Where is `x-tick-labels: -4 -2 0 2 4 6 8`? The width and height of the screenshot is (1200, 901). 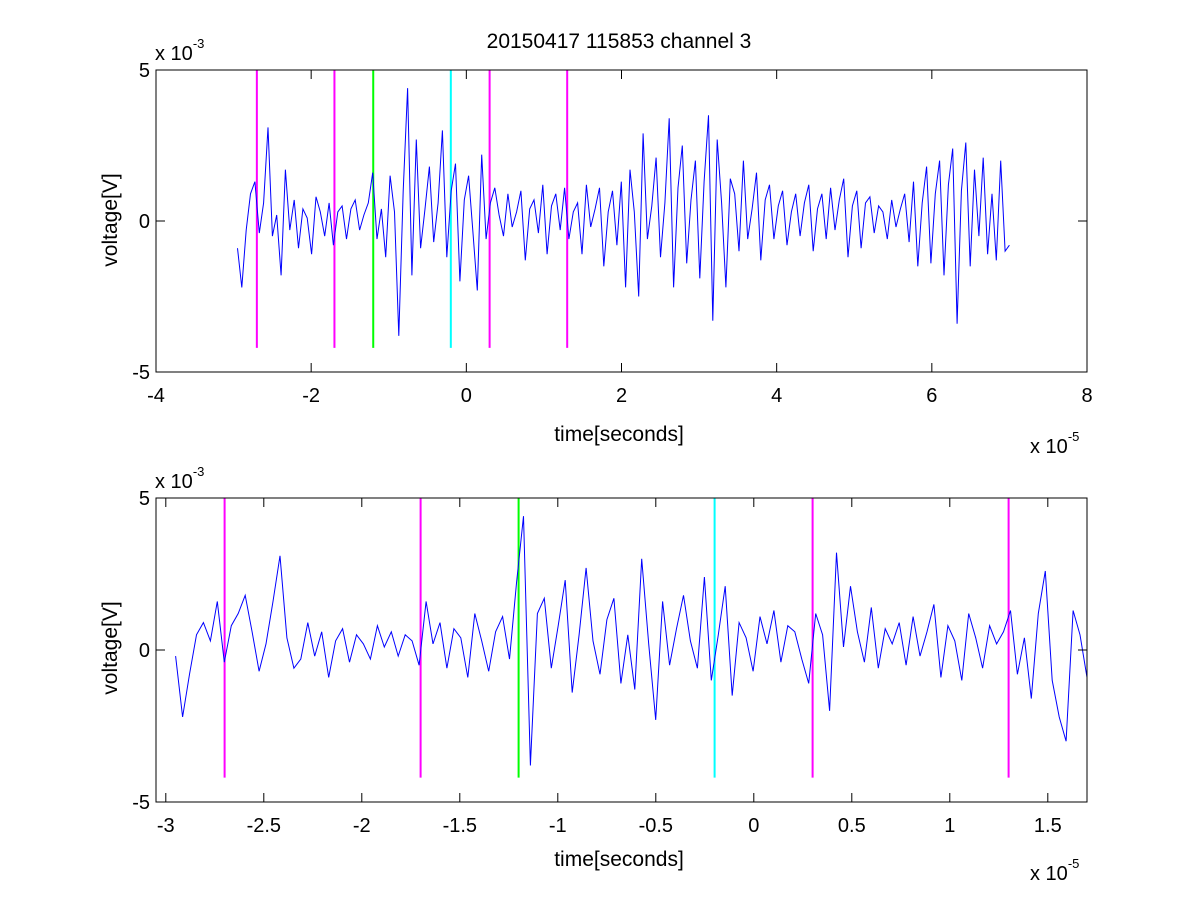 x-tick-labels: -4 -2 0 2 4 6 8 is located at coordinates (619, 396).